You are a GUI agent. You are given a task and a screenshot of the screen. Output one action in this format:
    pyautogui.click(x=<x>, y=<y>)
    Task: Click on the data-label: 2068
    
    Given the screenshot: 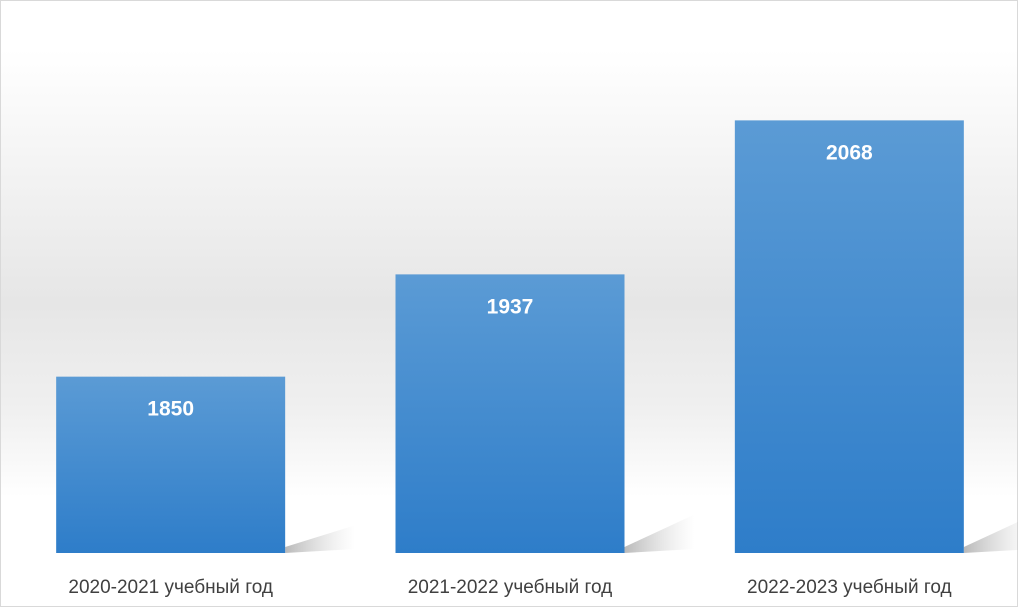 What is the action you would take?
    pyautogui.click(x=849, y=152)
    